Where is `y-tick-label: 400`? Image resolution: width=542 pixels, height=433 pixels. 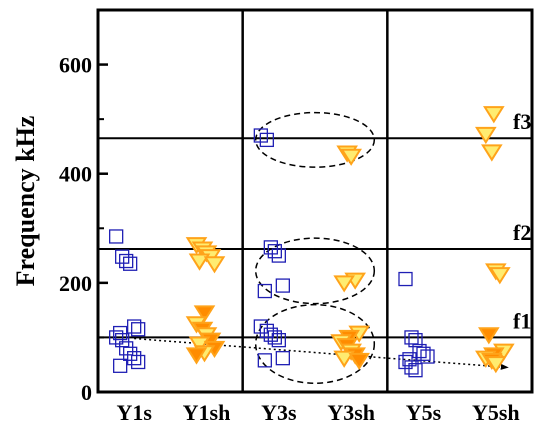 y-tick-label: 400 is located at coordinates (75, 174).